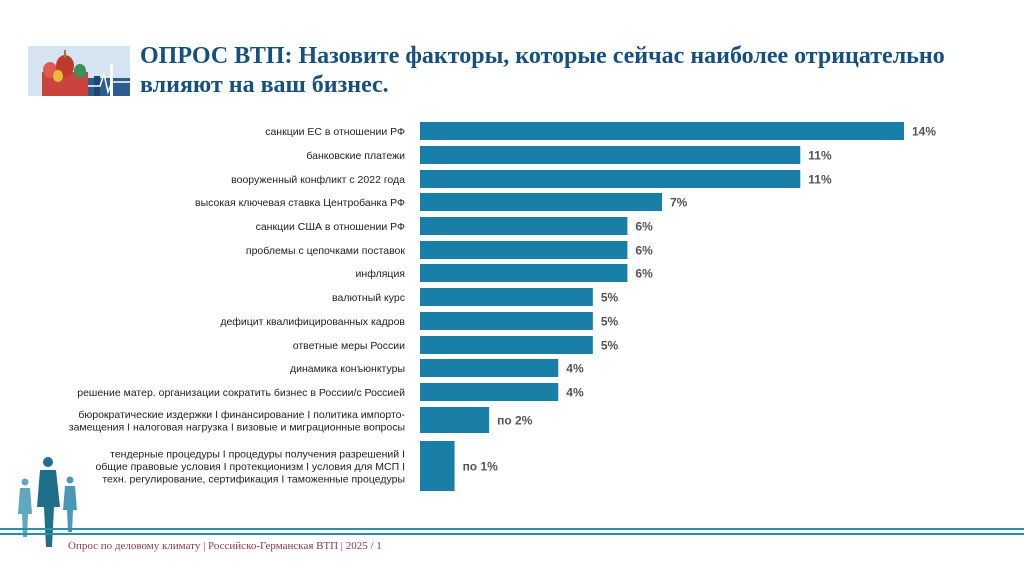  What do you see at coordinates (515, 421) in the screenshot?
I see `data-label: по 2%` at bounding box center [515, 421].